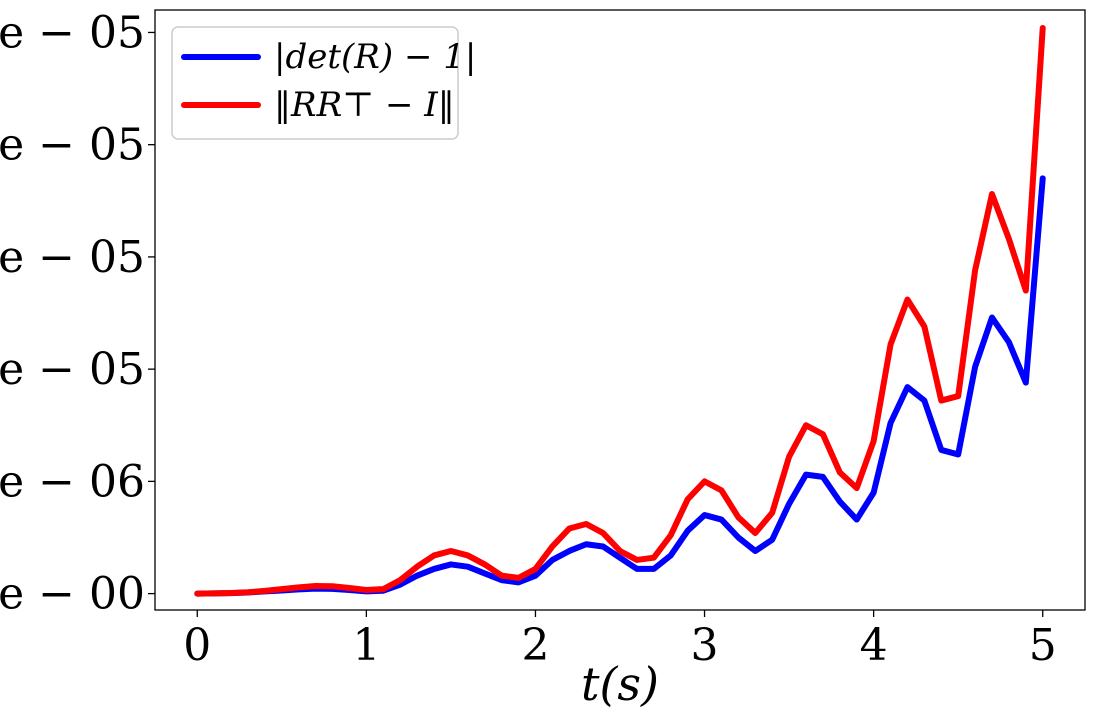 The width and height of the screenshot is (1094, 719). What do you see at coordinates (364, 105) in the screenshot?
I see `legend-label-orth: ‖RR⊤ − I‖` at bounding box center [364, 105].